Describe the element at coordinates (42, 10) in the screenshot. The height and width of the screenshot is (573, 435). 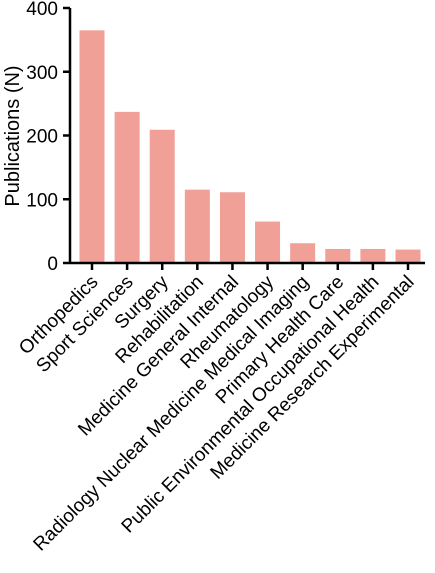
I see `y-tick-label: 400` at that location.